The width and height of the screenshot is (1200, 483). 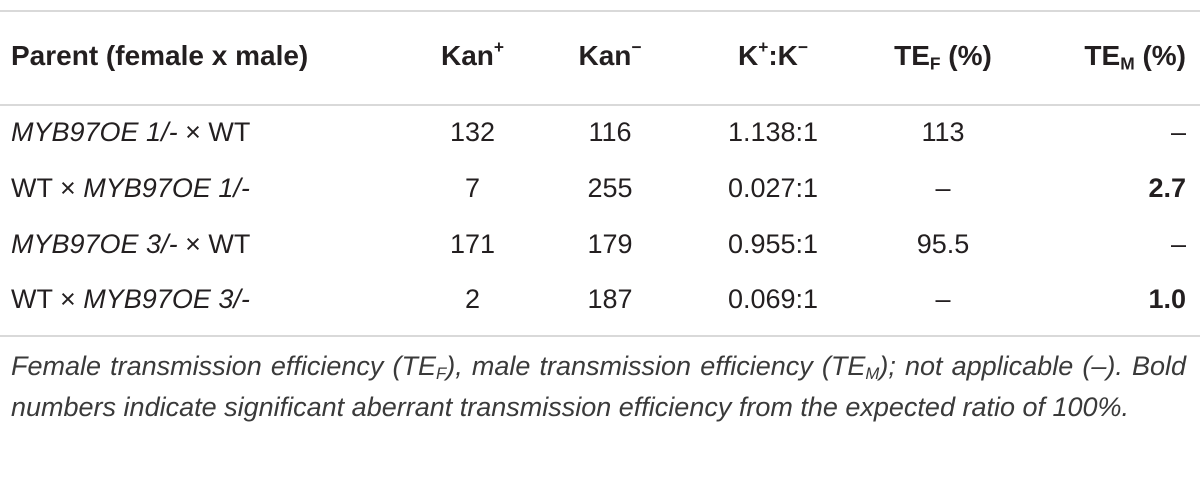 I want to click on cell-parent: MYB97OE 3/- × WT, so click(x=131, y=244).